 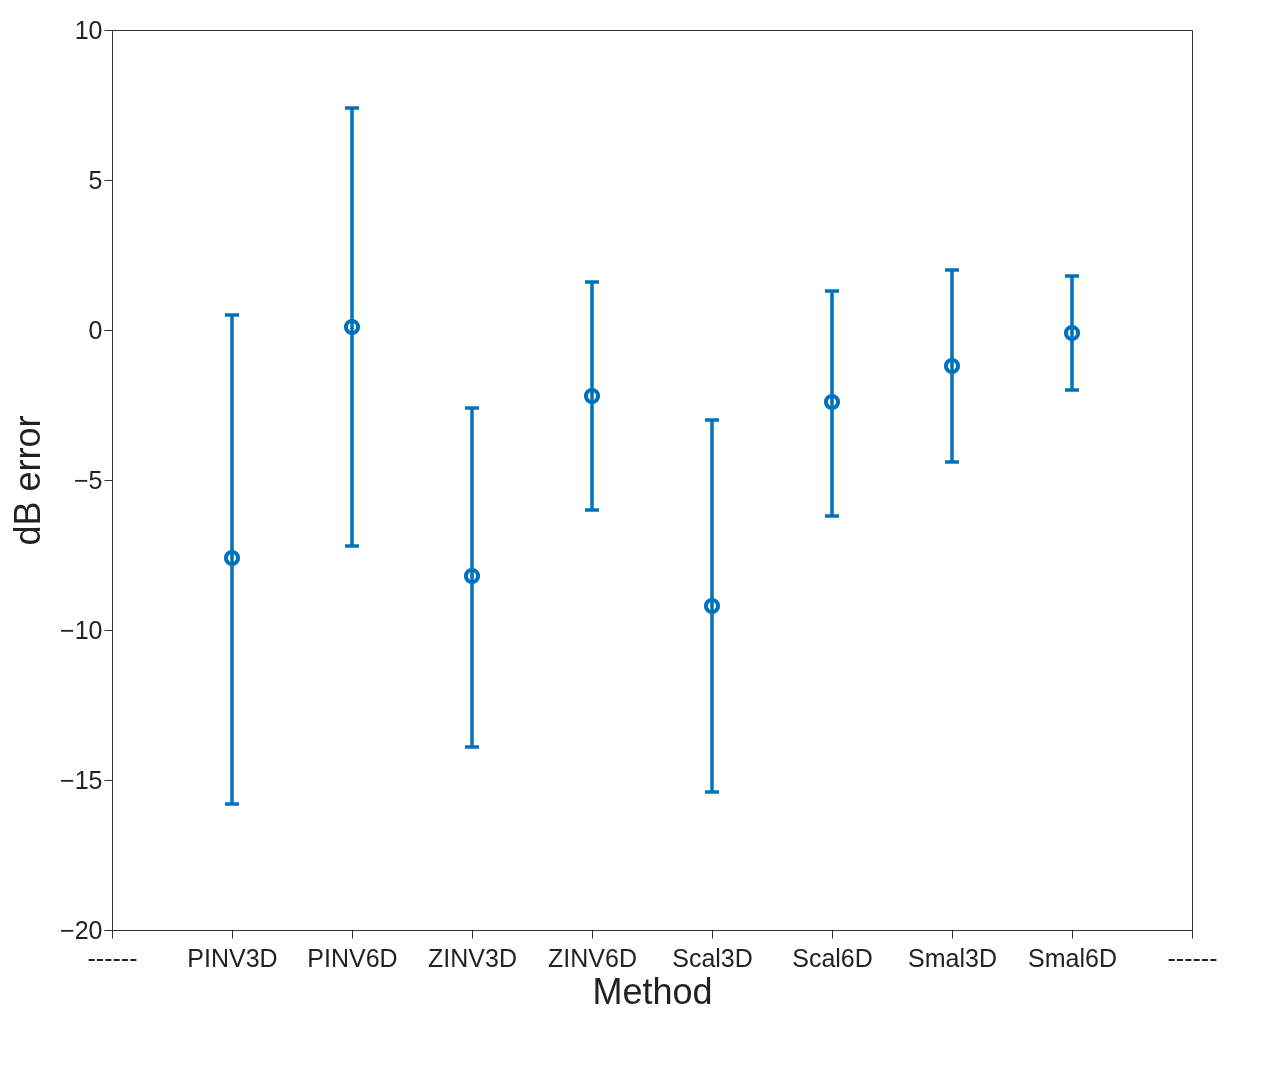 What do you see at coordinates (88, 479) in the screenshot?
I see `y-tick-label: −5` at bounding box center [88, 479].